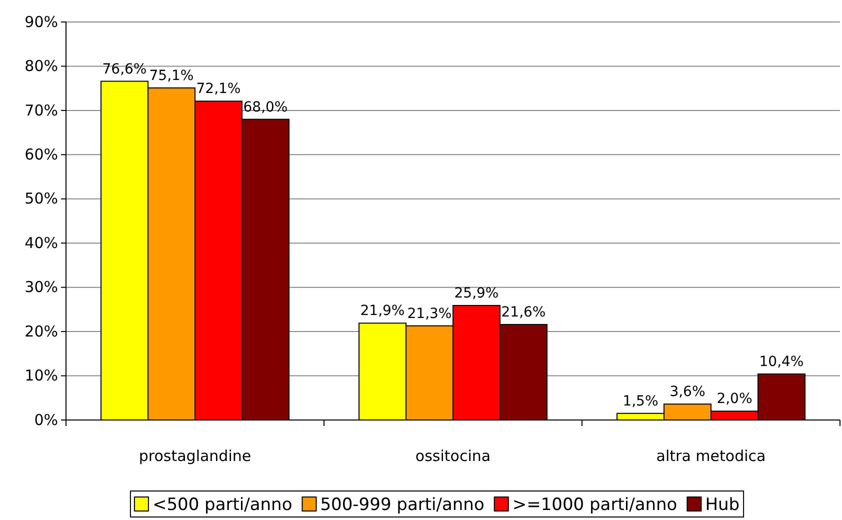 Image resolution: width=842 pixels, height=520 pixels. Describe the element at coordinates (124, 69) in the screenshot. I see `data-label: 76,6%` at that location.